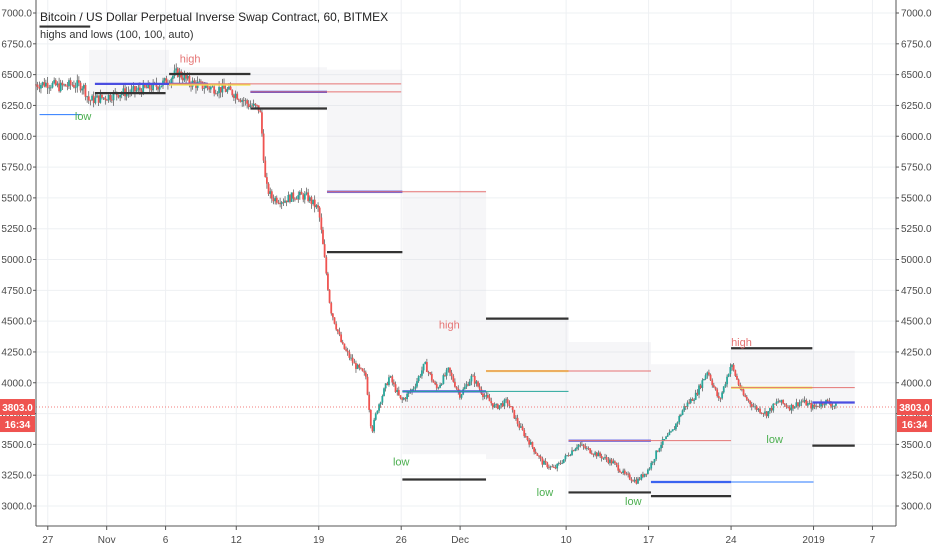 The image size is (932, 550). What do you see at coordinates (237, 540) in the screenshot?
I see `x-tick-label: 12` at bounding box center [237, 540].